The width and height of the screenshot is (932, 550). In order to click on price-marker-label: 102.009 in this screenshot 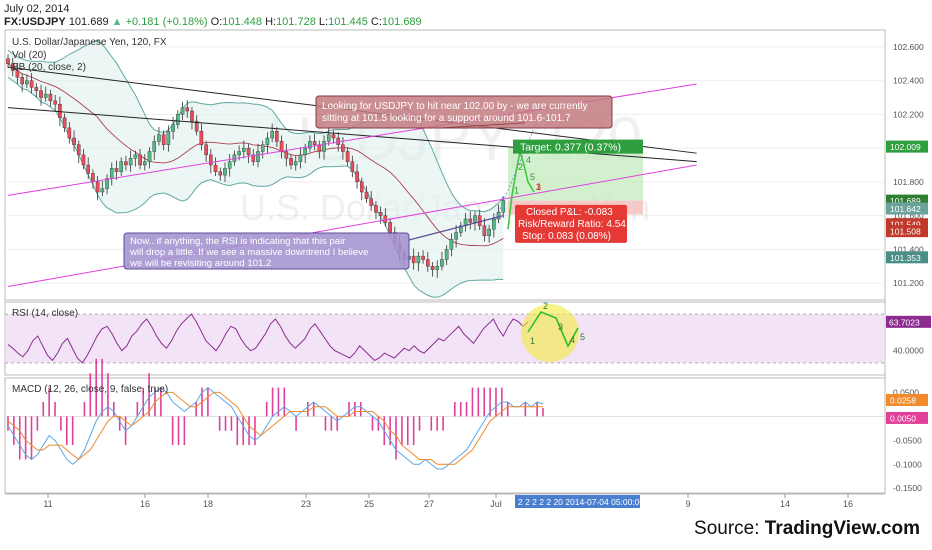, I will do `click(905, 147)`.